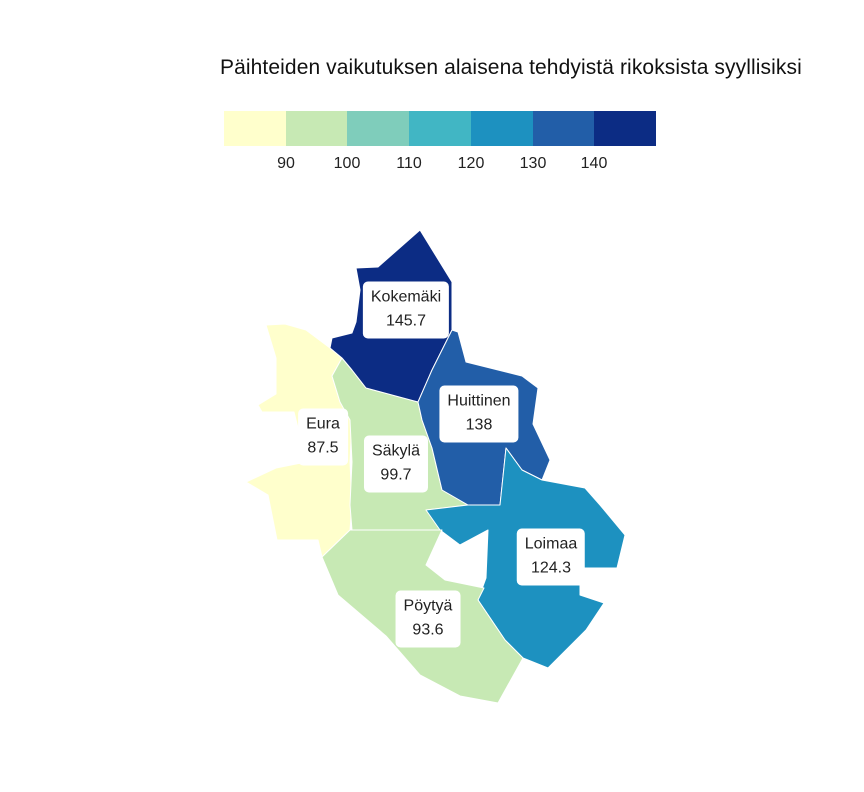 Image resolution: width=864 pixels, height=792 pixels. What do you see at coordinates (396, 475) in the screenshot?
I see `region-value: 99.7` at bounding box center [396, 475].